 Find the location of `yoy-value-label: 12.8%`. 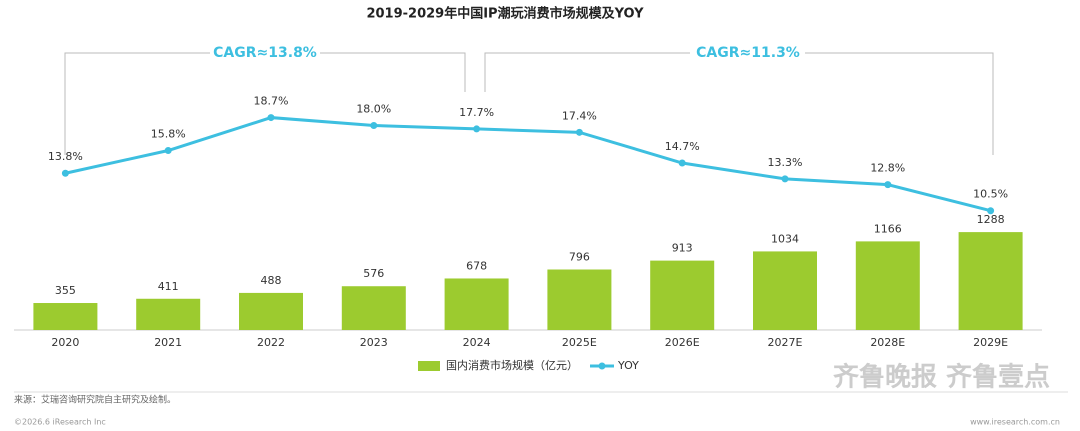

yoy-value-label: 12.8% is located at coordinates (887, 168).